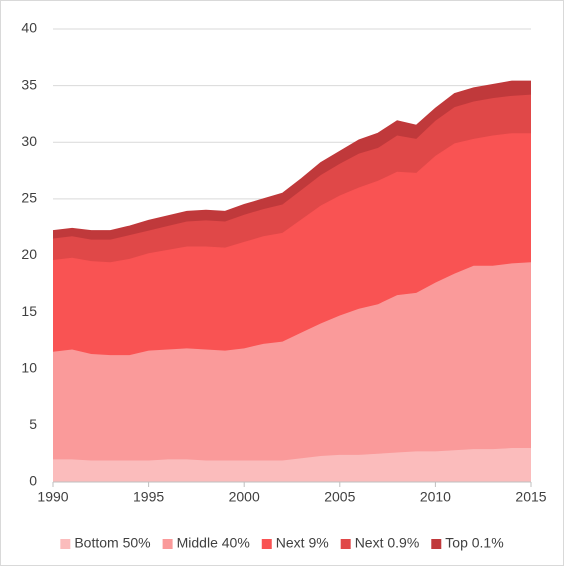 This screenshot has width=564, height=566. What do you see at coordinates (302, 543) in the screenshot?
I see `legend-label: Next 9%` at bounding box center [302, 543].